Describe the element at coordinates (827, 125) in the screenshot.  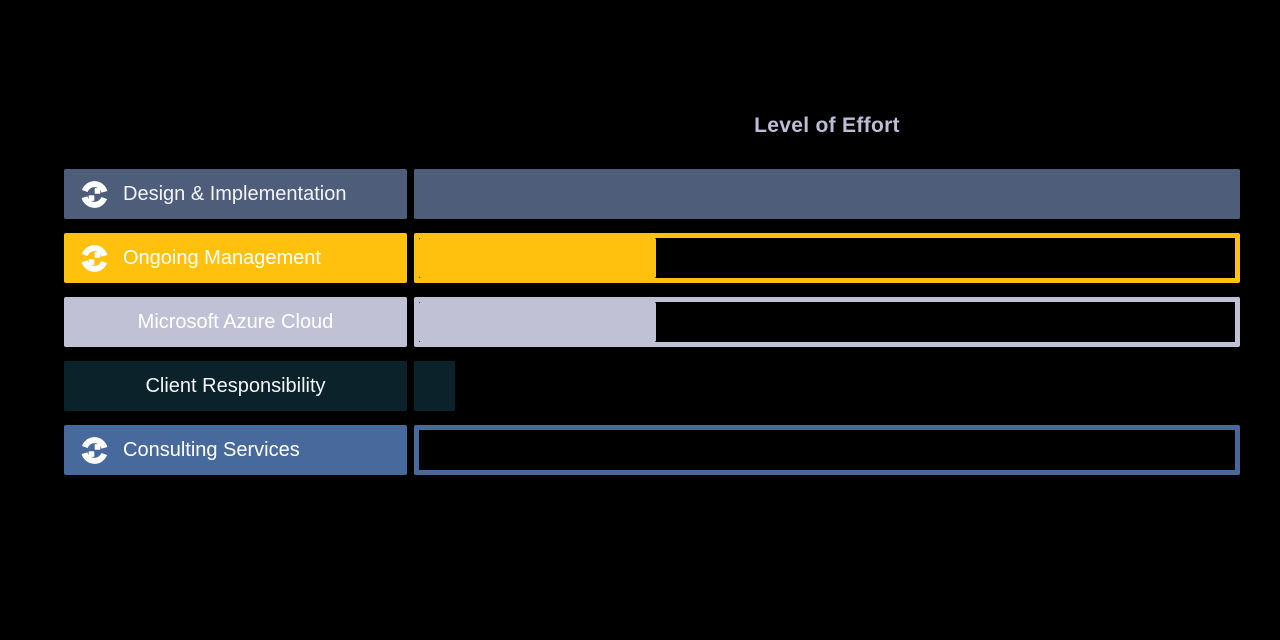
I see `chart-title: Level of Effort` at that location.